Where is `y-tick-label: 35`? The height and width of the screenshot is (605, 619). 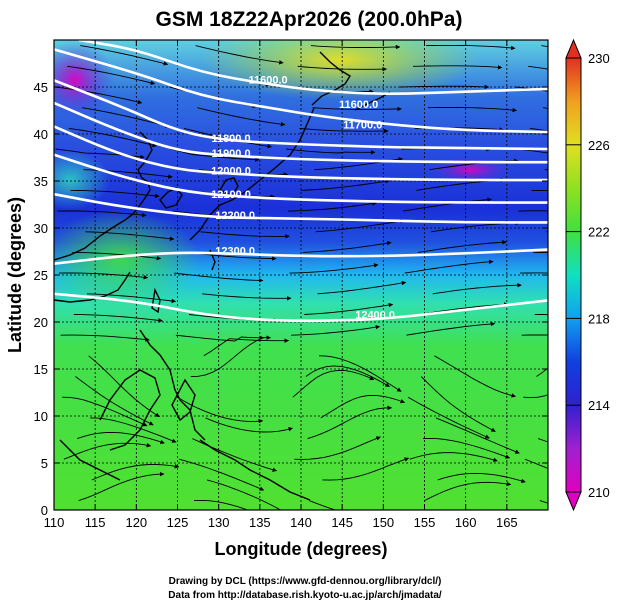
y-tick-label: 35 is located at coordinates (41, 181).